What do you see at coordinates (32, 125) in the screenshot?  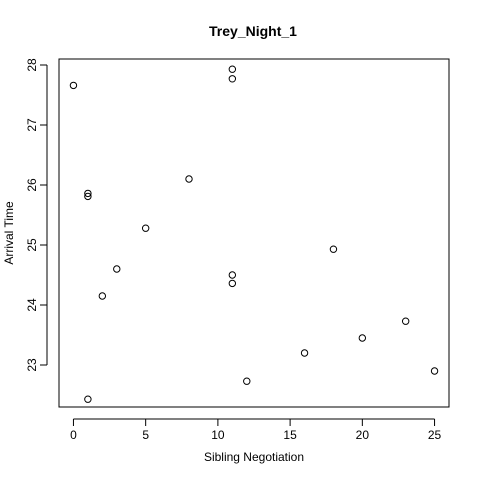 I see `y-tick-label: 27` at bounding box center [32, 125].